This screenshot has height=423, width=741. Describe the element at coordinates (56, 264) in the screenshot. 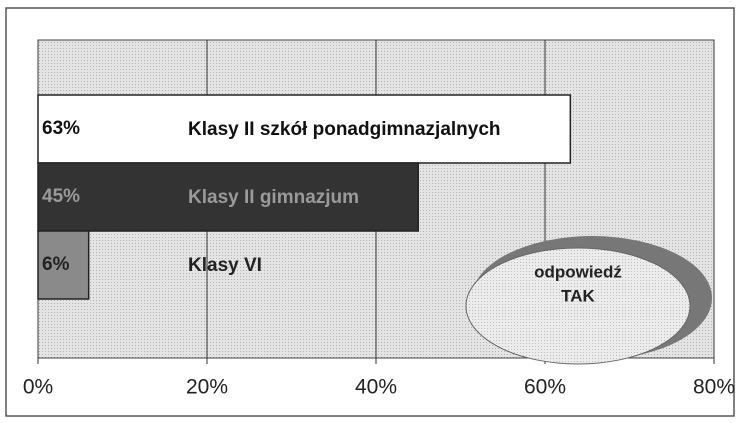

I see `data-label: 6%` at that location.